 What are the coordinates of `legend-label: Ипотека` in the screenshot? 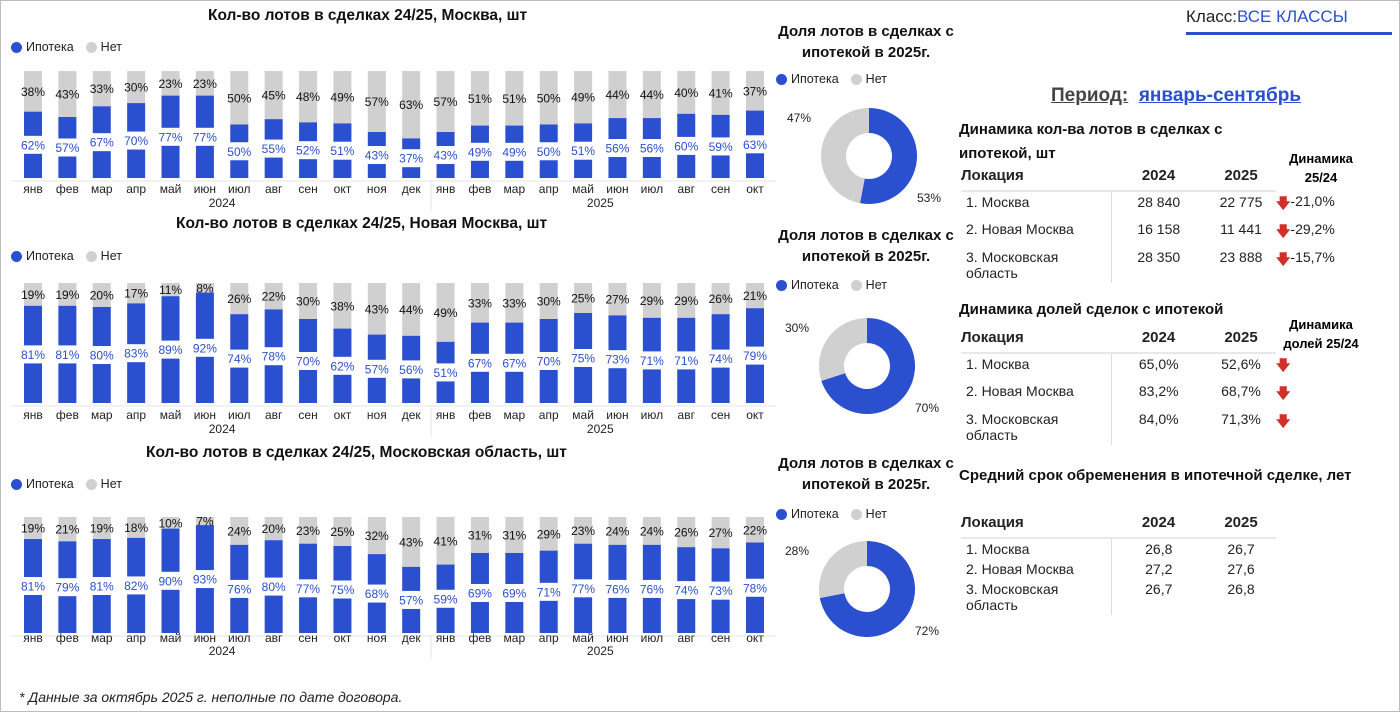 It's located at (50, 484).